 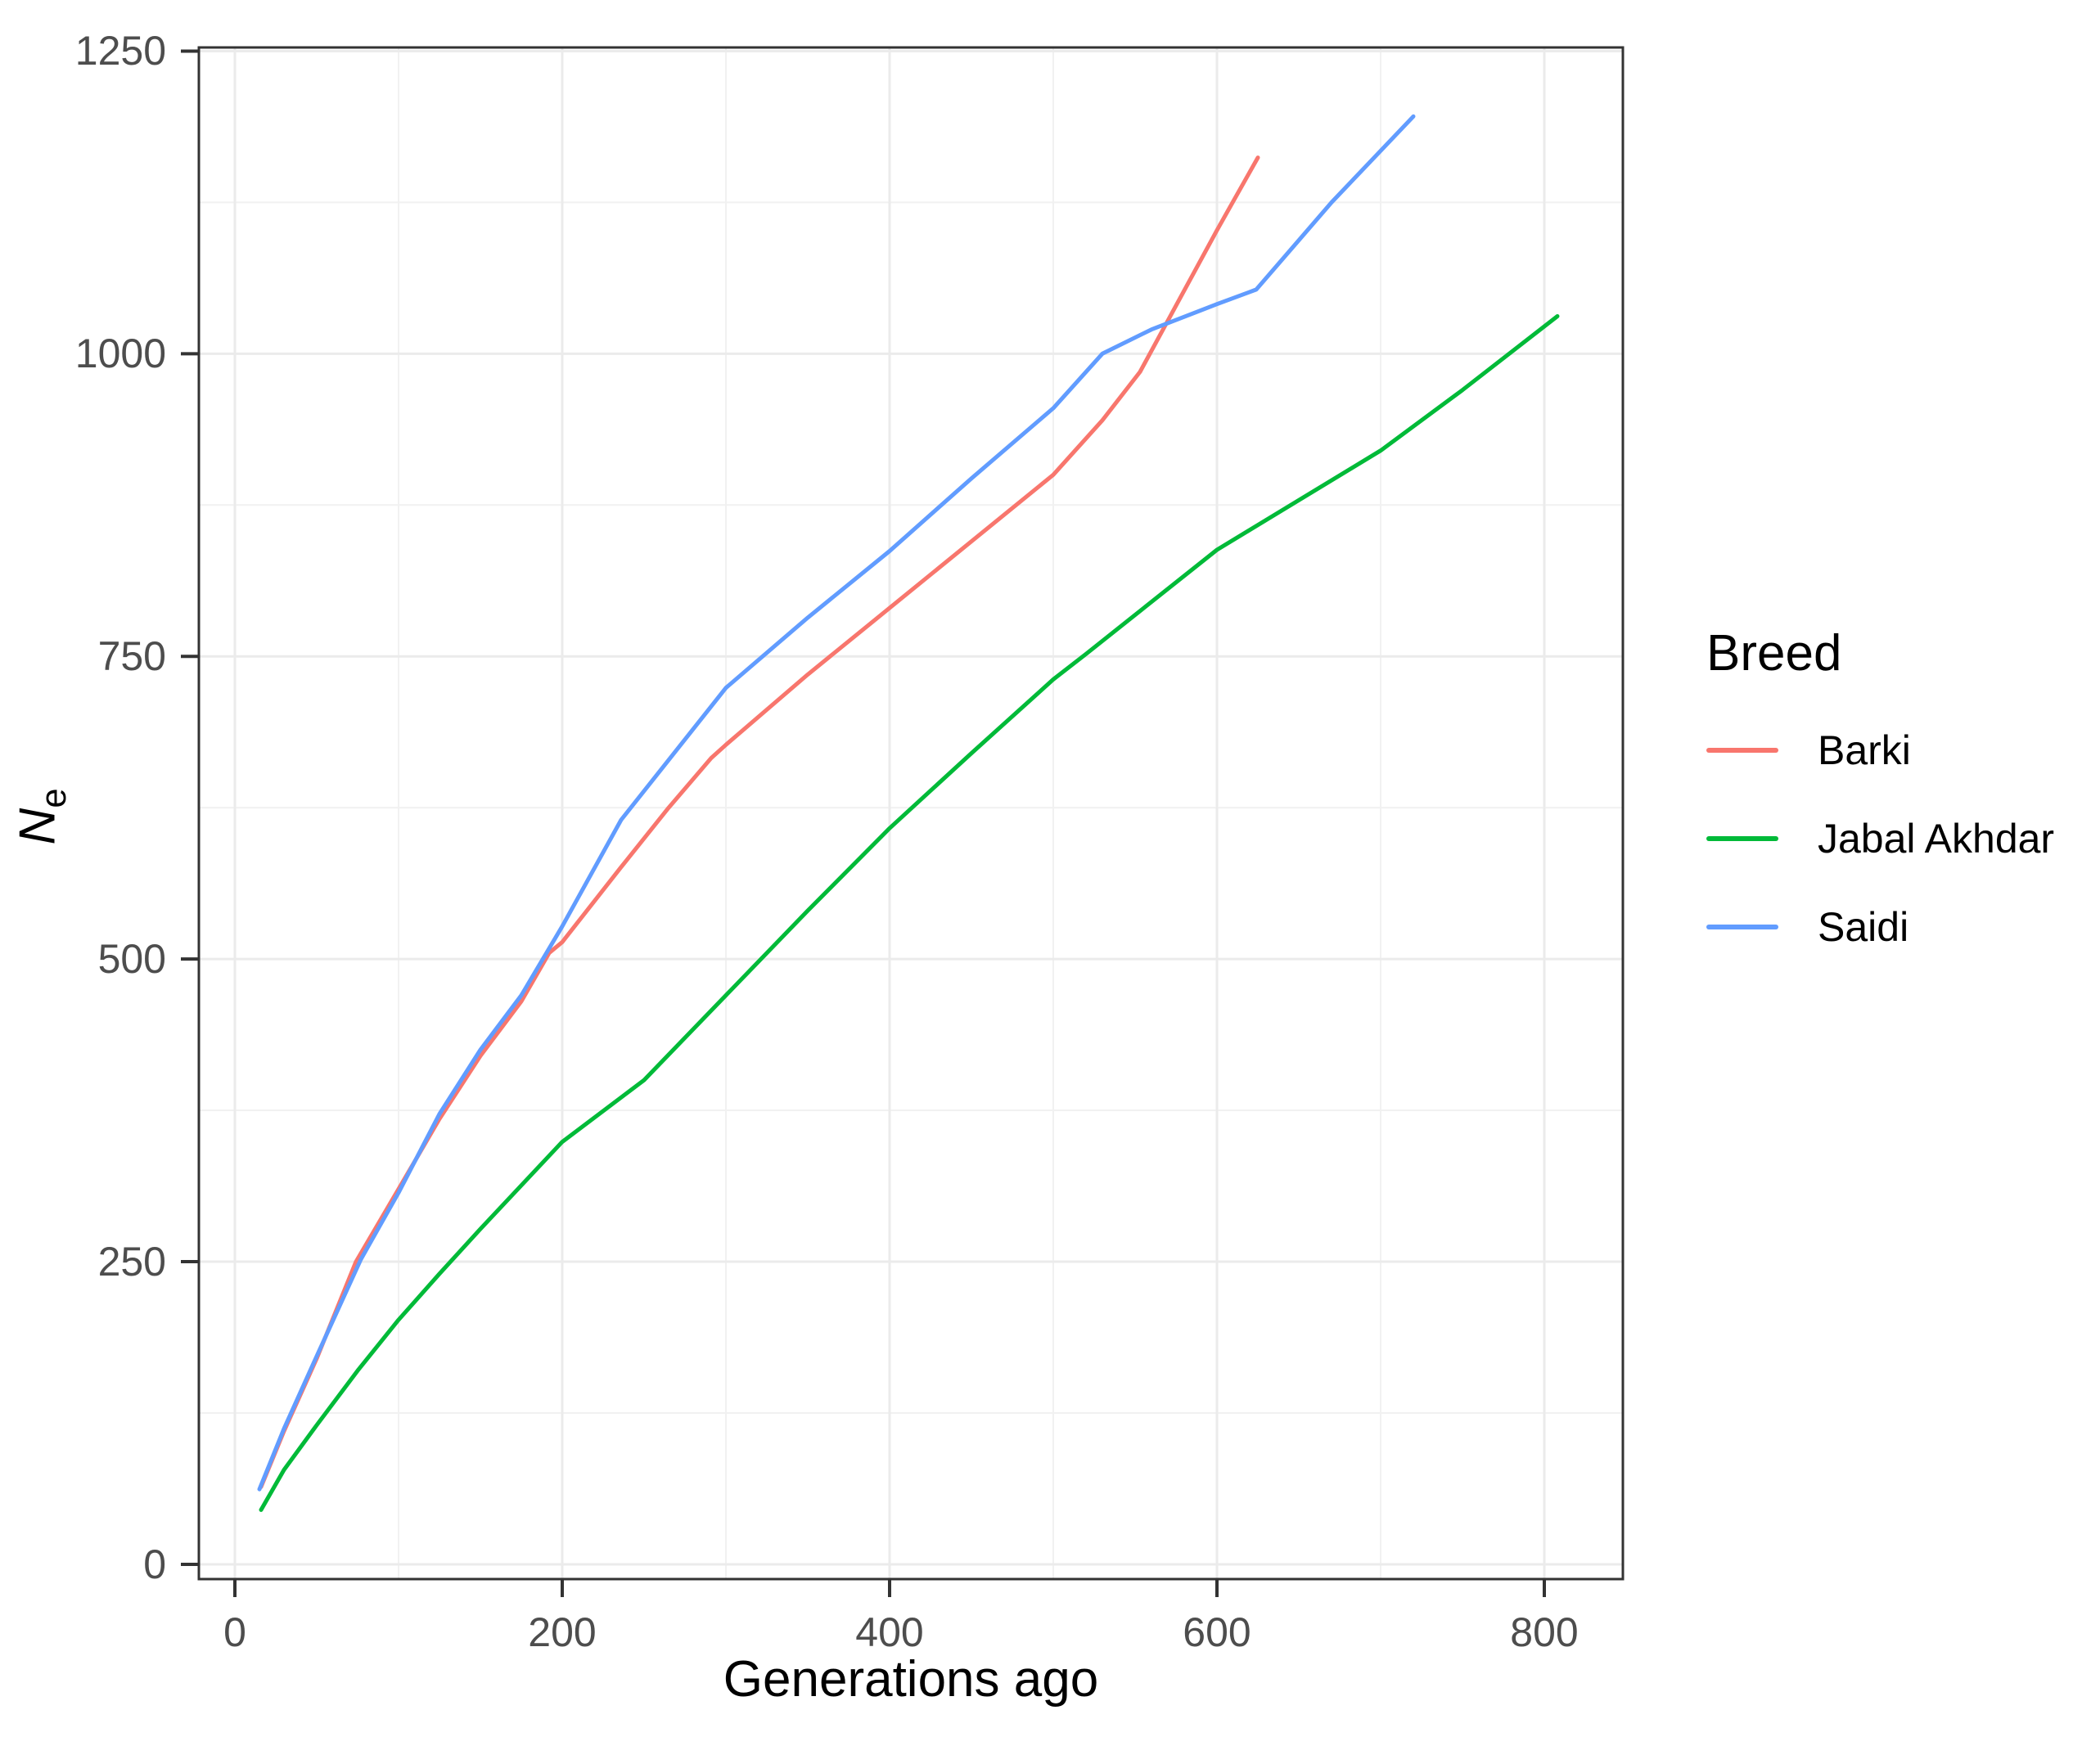 What do you see at coordinates (1864, 750) in the screenshot?
I see `legend-label: Barki` at bounding box center [1864, 750].